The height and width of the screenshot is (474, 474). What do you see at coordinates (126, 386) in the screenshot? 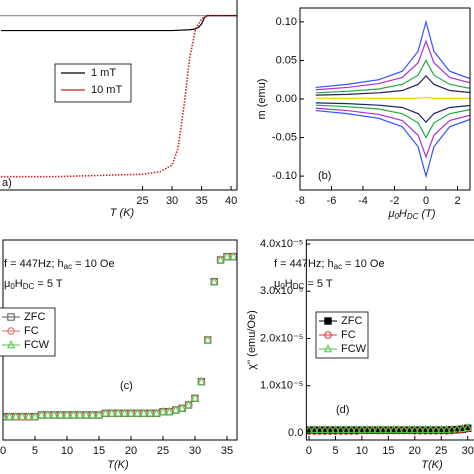
I see `panel-label: (c)` at bounding box center [126, 386].